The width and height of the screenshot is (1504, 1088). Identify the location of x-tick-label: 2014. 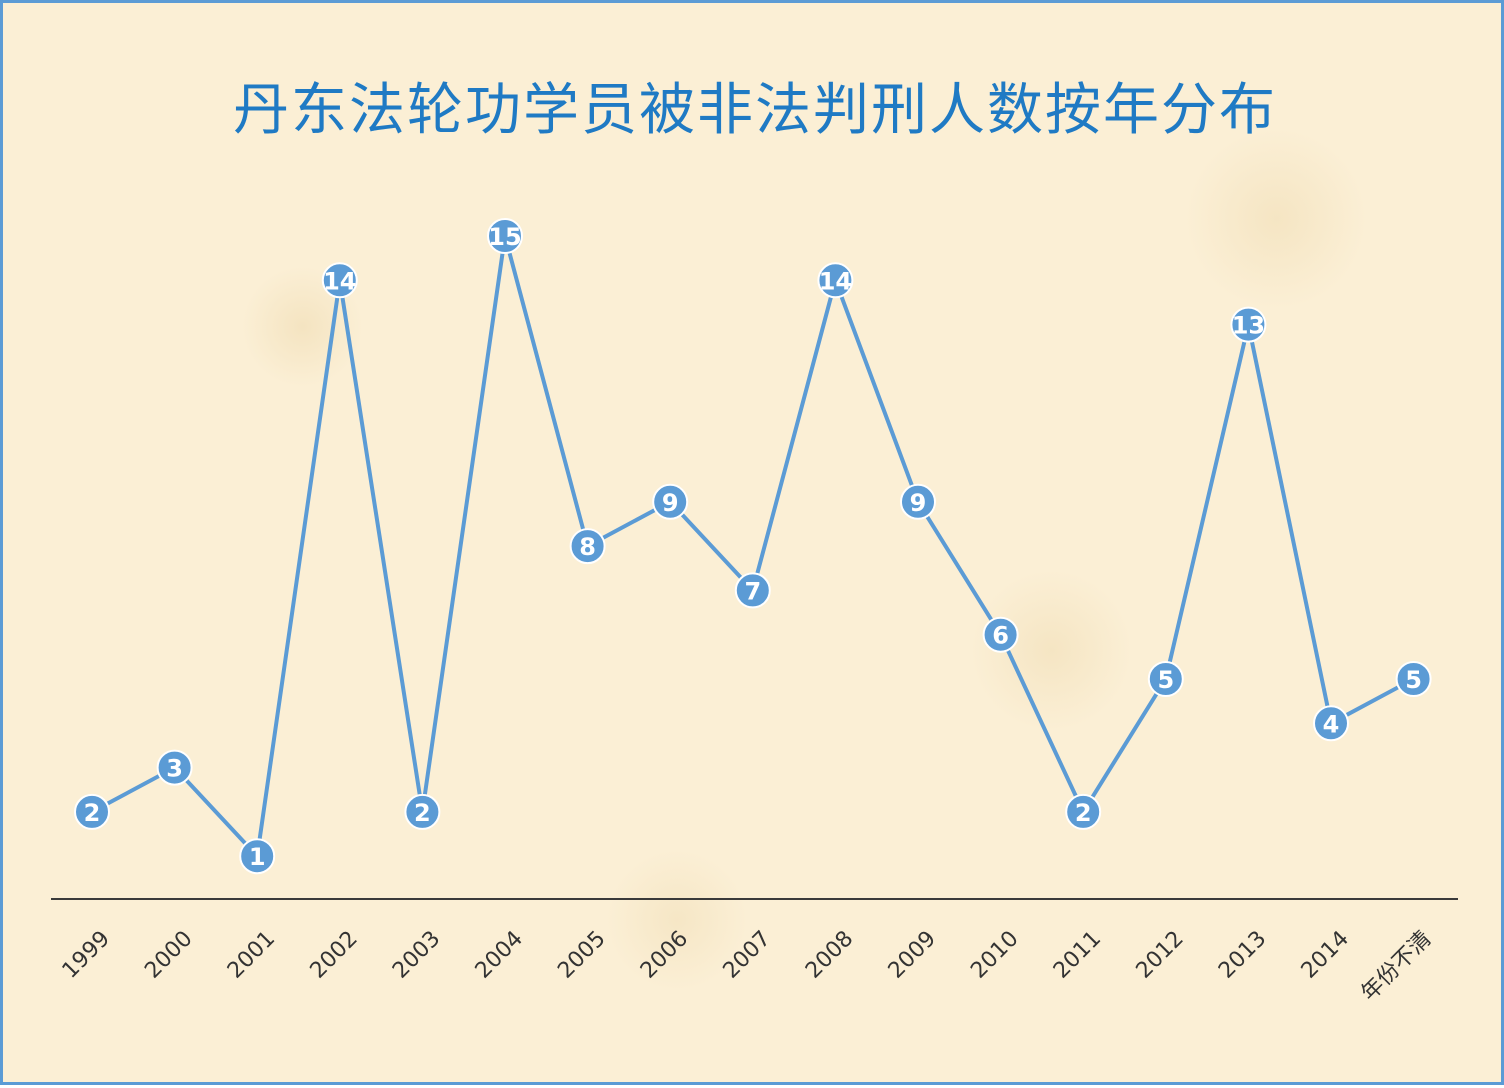
(1325, 954).